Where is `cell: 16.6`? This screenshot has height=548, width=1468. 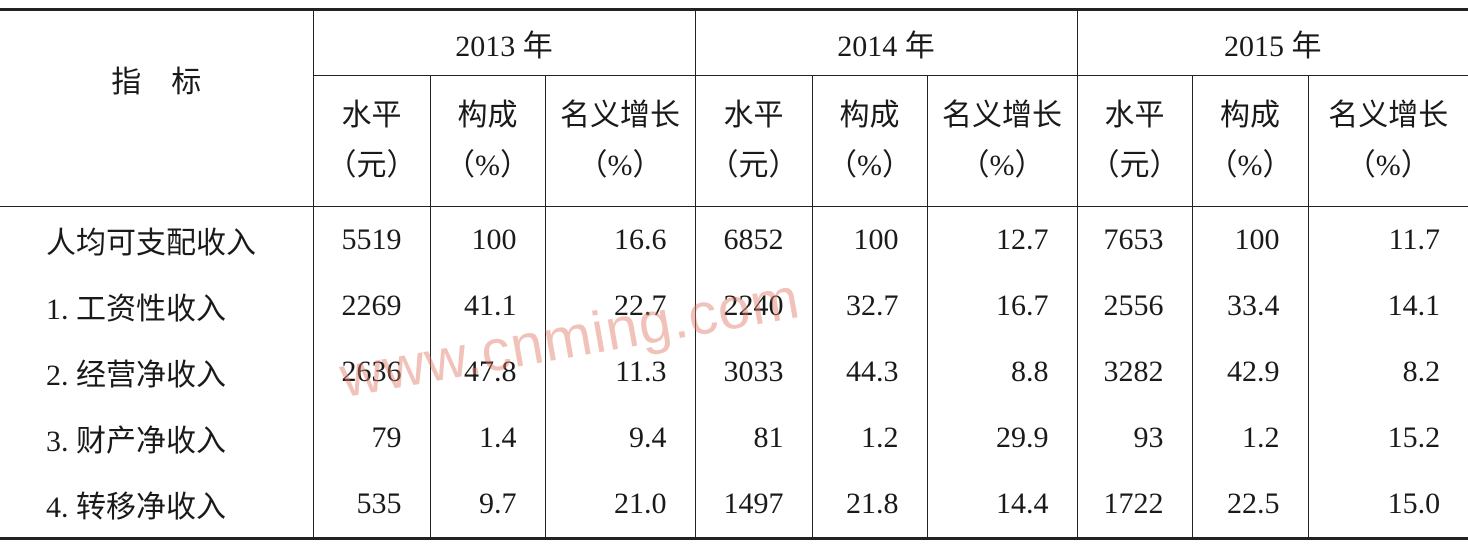 cell: 16.6 is located at coordinates (620, 239).